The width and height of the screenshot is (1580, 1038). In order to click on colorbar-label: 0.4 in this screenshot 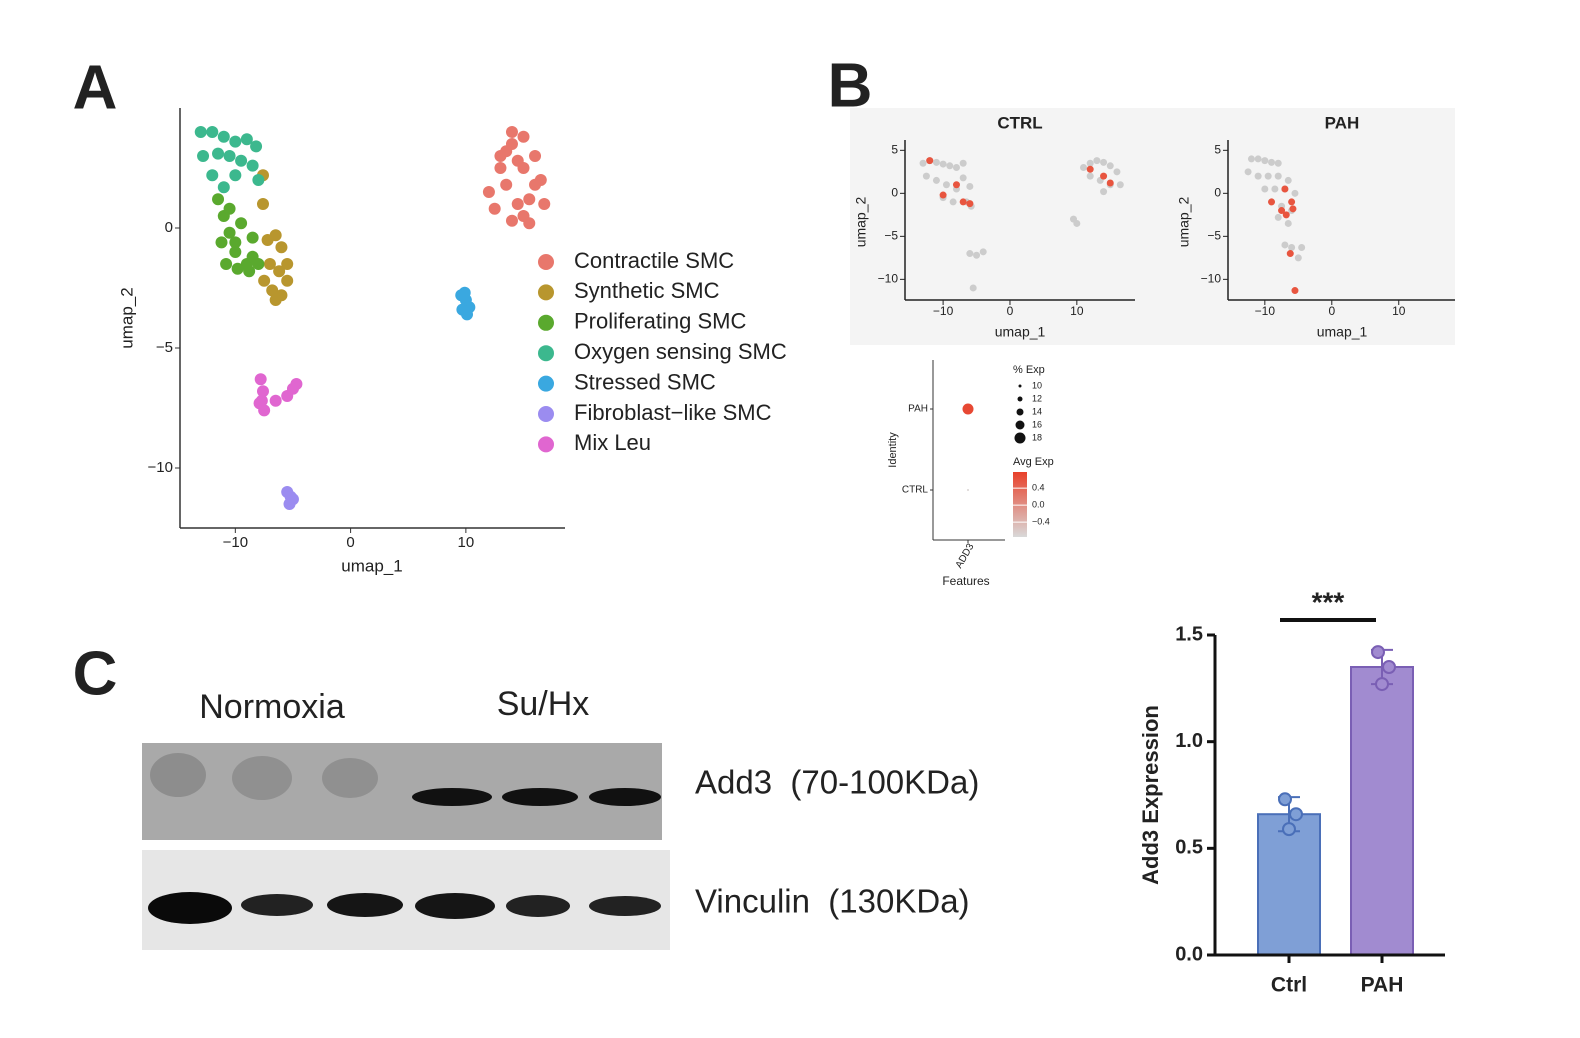, I will do `click(1038, 488)`.